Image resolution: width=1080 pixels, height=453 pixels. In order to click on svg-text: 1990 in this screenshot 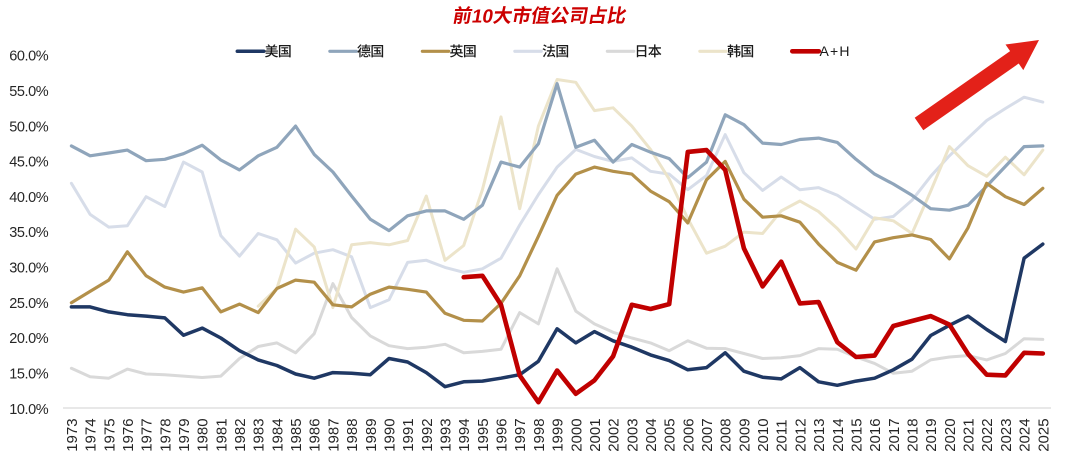, I will do `click(390, 434)`.